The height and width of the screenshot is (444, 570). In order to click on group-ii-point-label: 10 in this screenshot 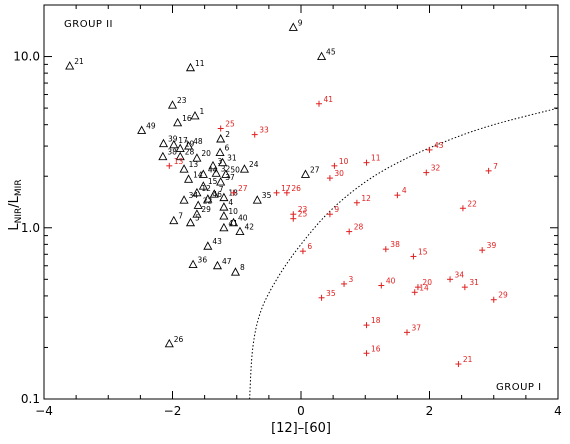, I will do `click(233, 211)`.